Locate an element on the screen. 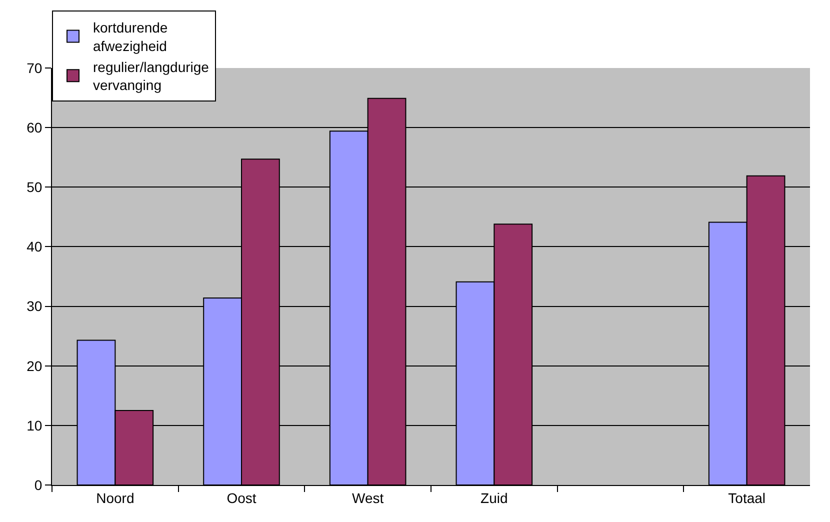 The width and height of the screenshot is (830, 522). x-tick-label: Noord is located at coordinates (115, 498).